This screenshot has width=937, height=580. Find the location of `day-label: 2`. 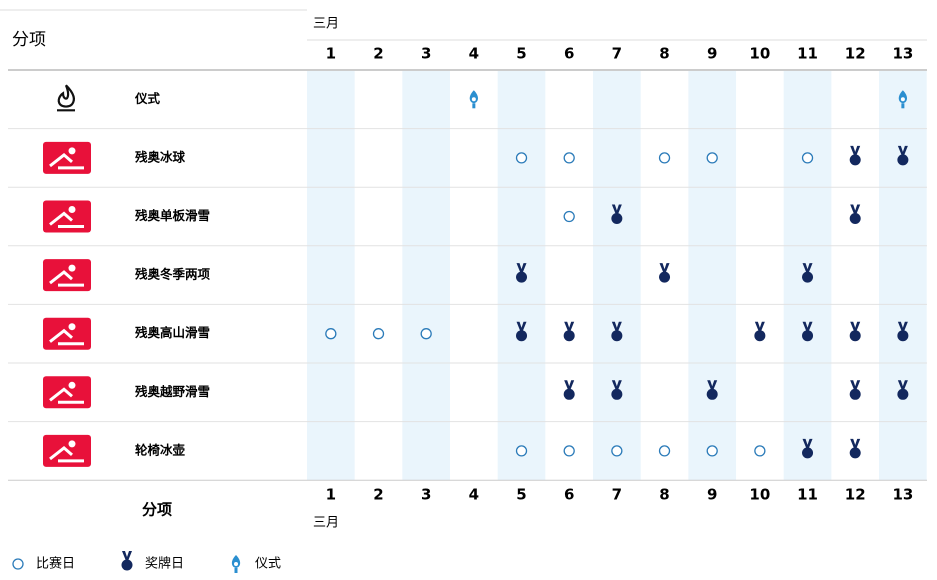

day-label: 2 is located at coordinates (378, 54).